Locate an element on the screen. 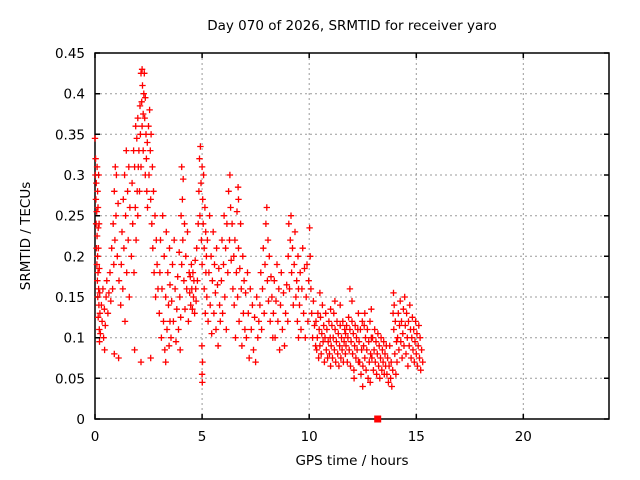  y-tick-label: 0.45 is located at coordinates (70, 54).